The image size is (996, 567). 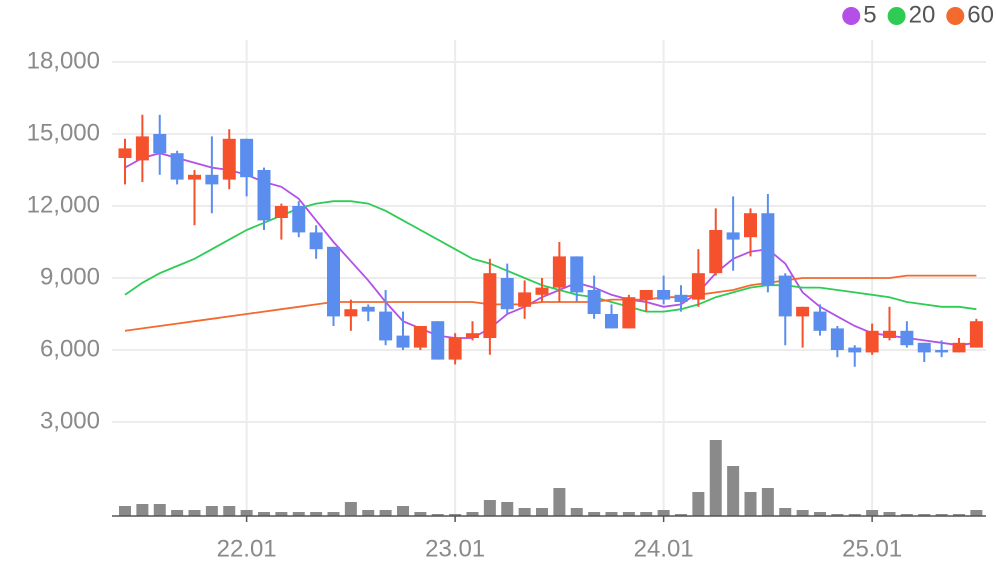 What do you see at coordinates (869, 14) in the screenshot?
I see `legend-label: 5` at bounding box center [869, 14].